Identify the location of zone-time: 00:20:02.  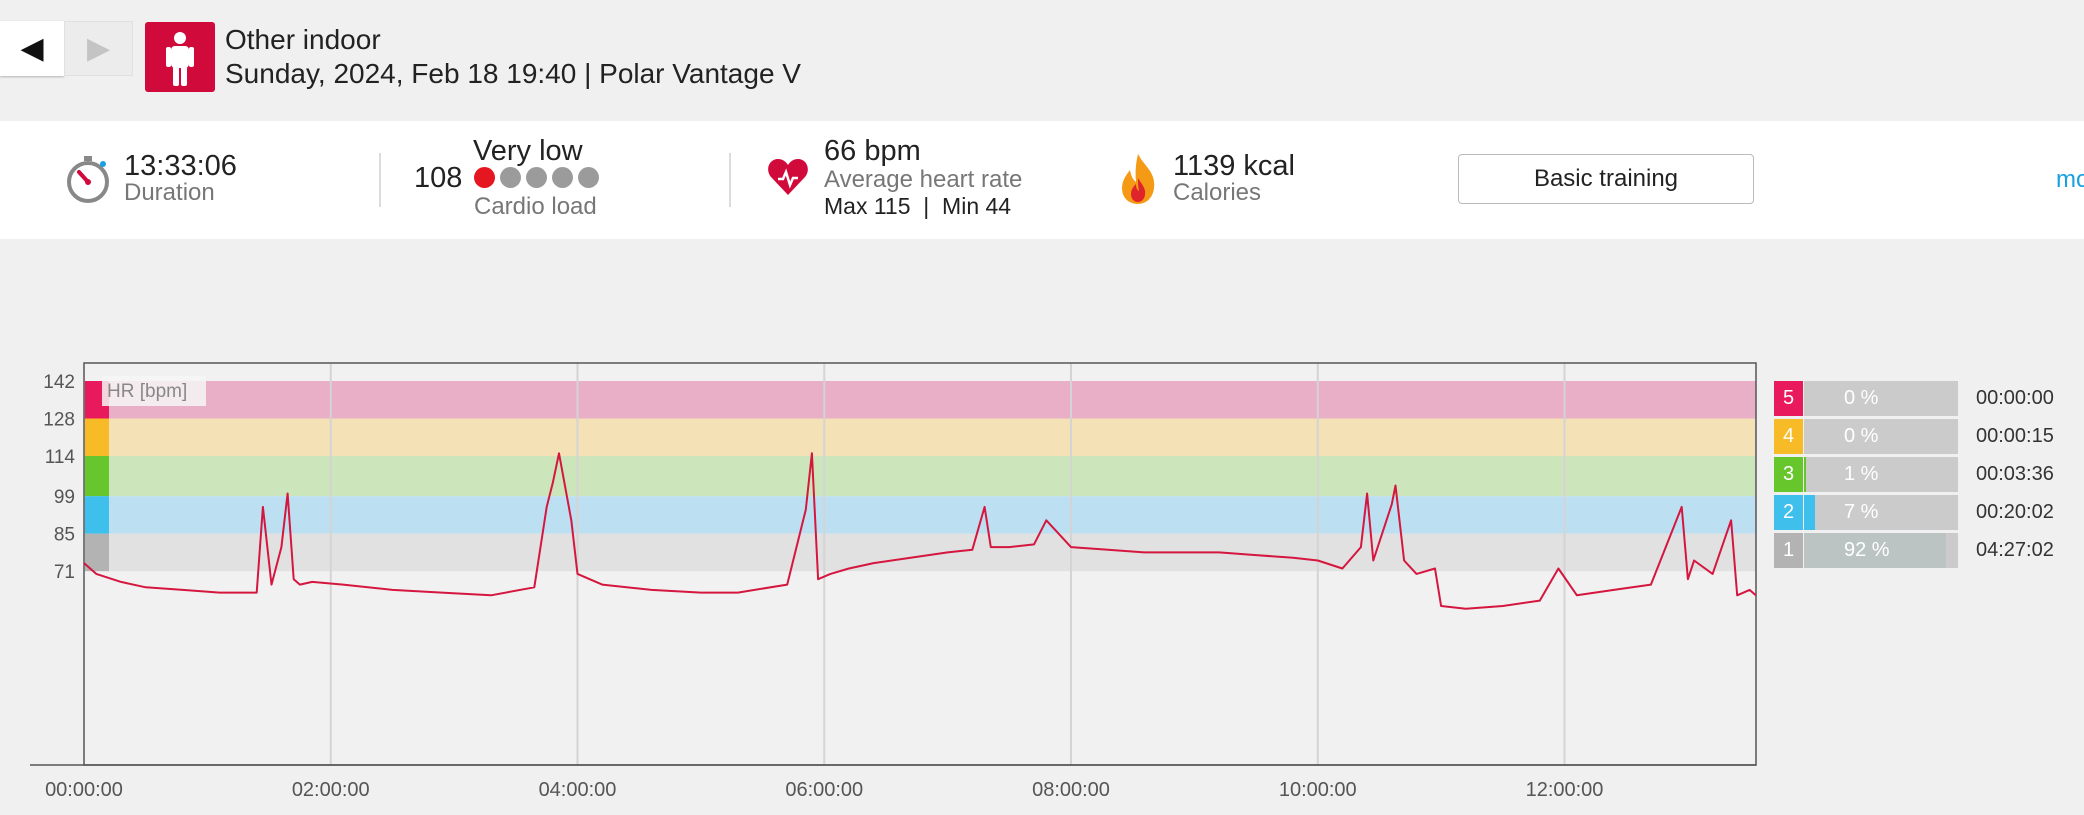
(2015, 512).